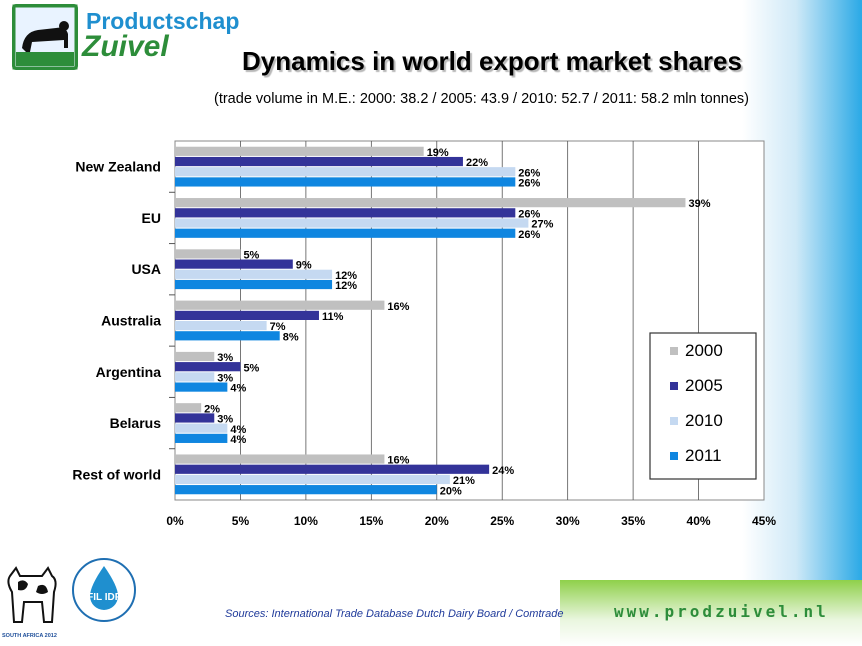 This screenshot has width=862, height=646. Describe the element at coordinates (721, 611) in the screenshot. I see `website-link: www.prodzuivel.nl` at that location.